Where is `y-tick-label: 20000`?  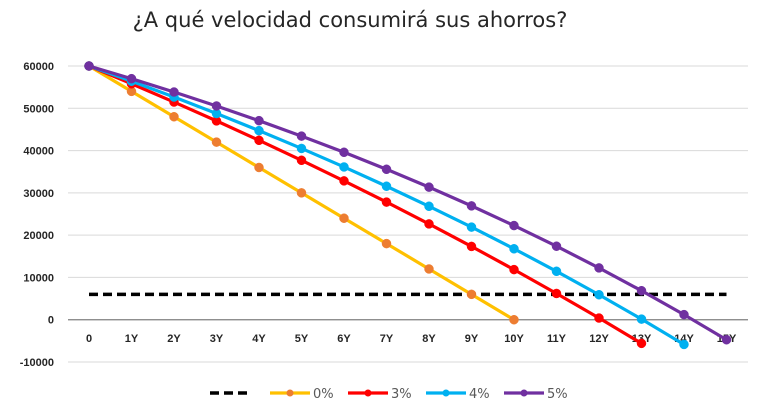
y-tick-label: 20000 is located at coordinates (38, 236).